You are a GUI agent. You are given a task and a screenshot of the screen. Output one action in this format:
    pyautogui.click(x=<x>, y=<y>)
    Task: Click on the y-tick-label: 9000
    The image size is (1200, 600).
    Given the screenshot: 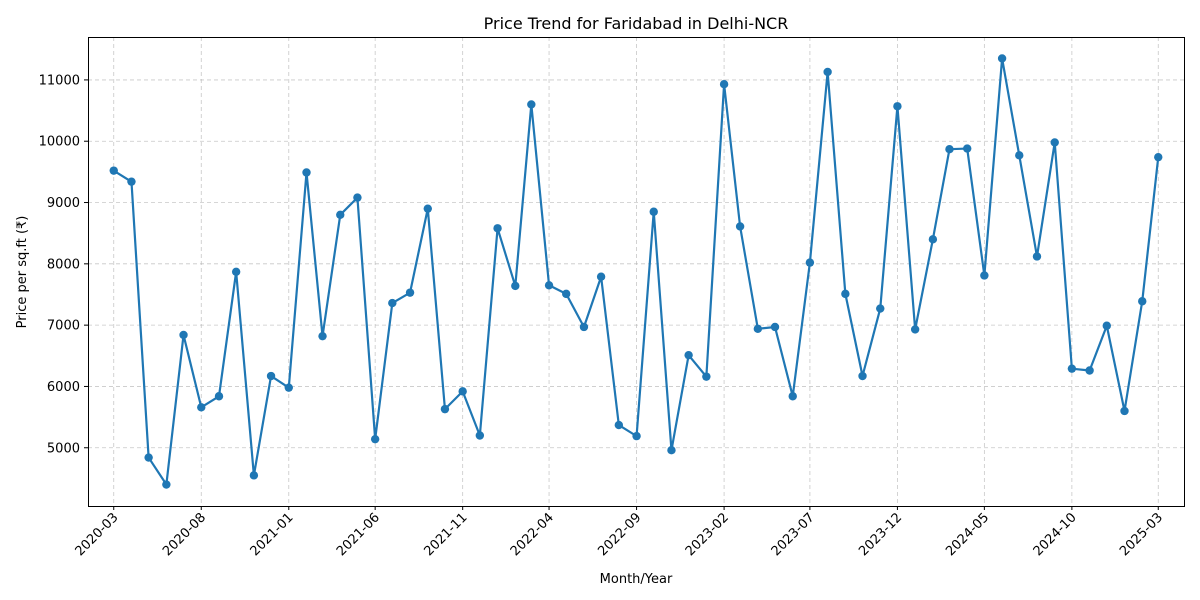 What is the action you would take?
    pyautogui.click(x=63, y=203)
    